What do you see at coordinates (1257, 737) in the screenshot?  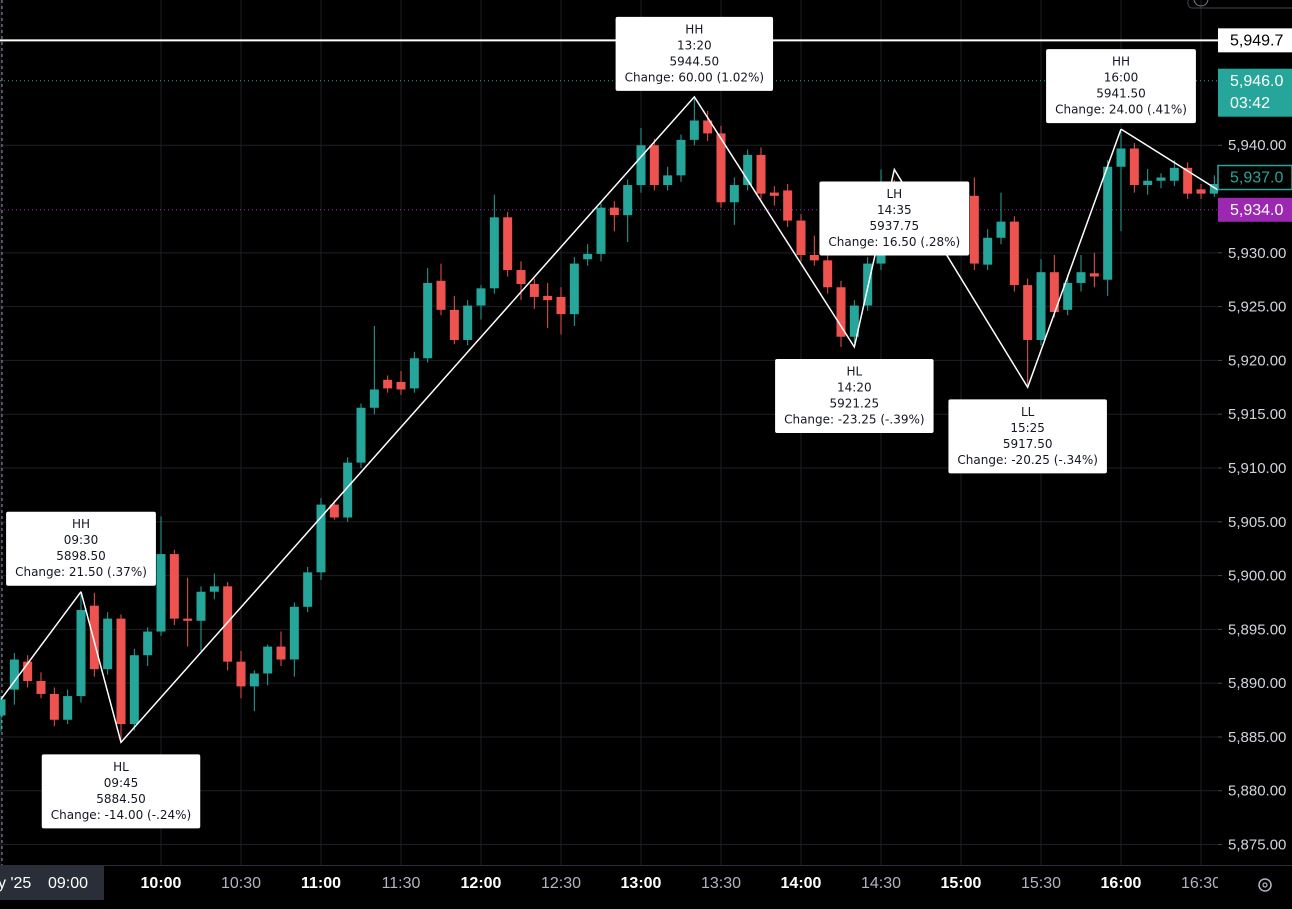 I see `y-tick-label: 5,885.00` at bounding box center [1257, 737].